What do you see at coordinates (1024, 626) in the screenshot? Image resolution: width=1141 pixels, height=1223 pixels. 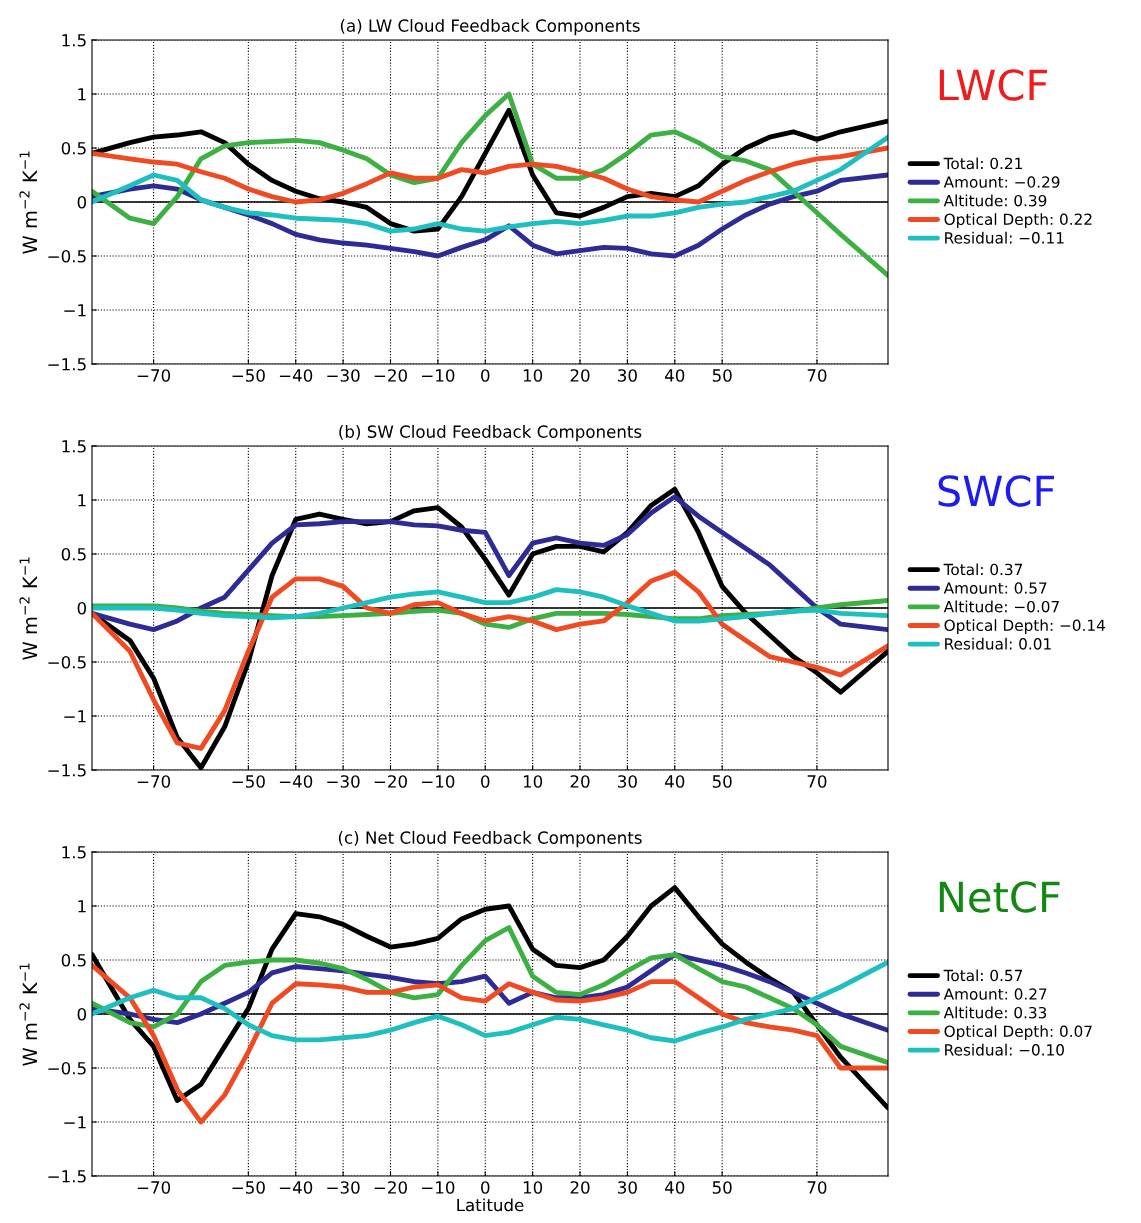 I see `legend-label: Optical Depth: −0.14` at bounding box center [1024, 626].